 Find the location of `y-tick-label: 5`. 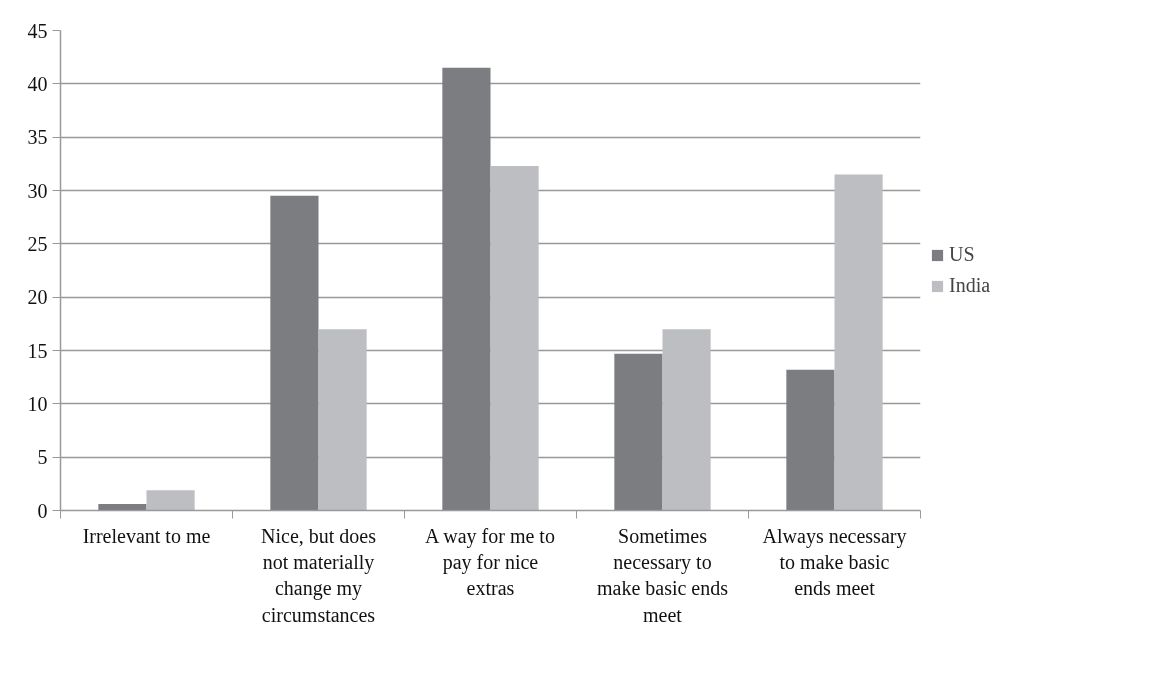

y-tick-label: 5 is located at coordinates (42, 457).